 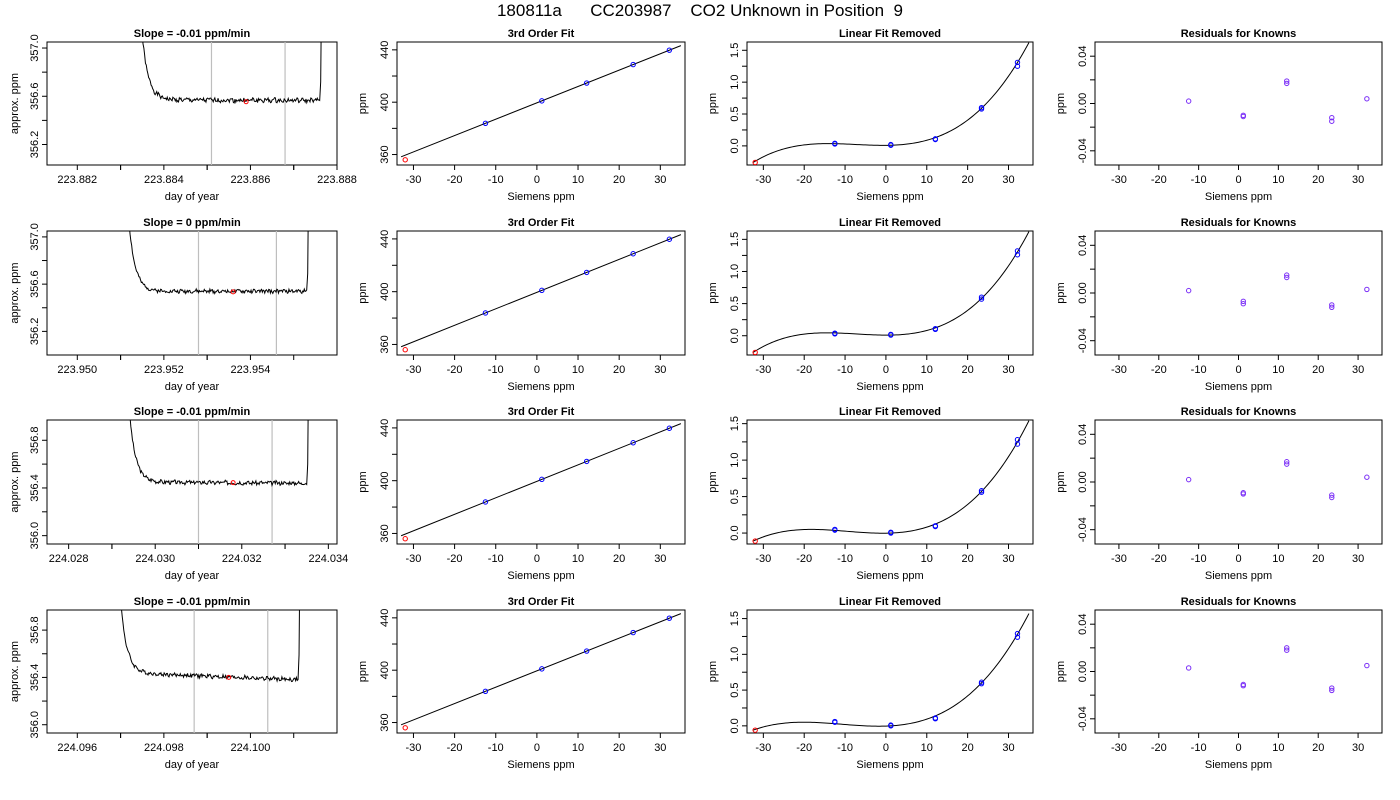 What do you see at coordinates (891, 292) in the screenshot?
I see `cubic-residual-curve` at bounding box center [891, 292].